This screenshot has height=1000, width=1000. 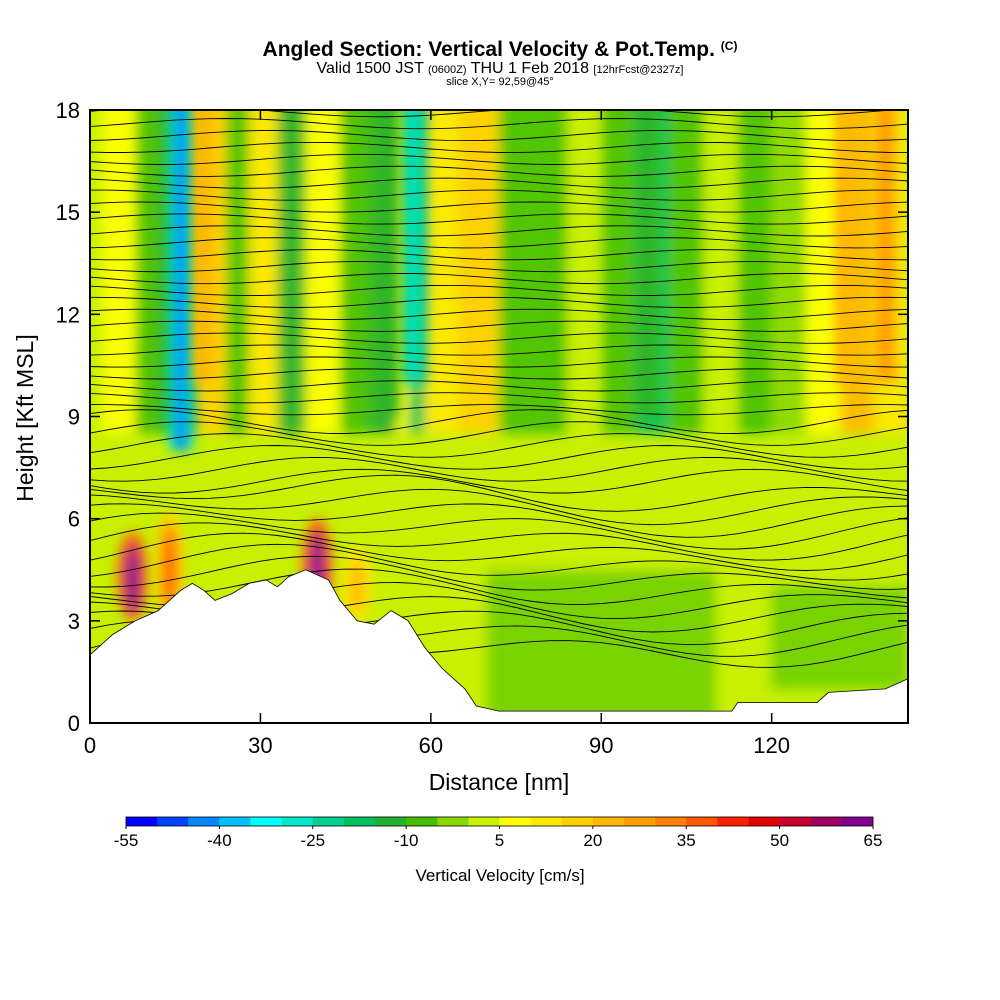 I want to click on terrain-shape, so click(x=499, y=646).